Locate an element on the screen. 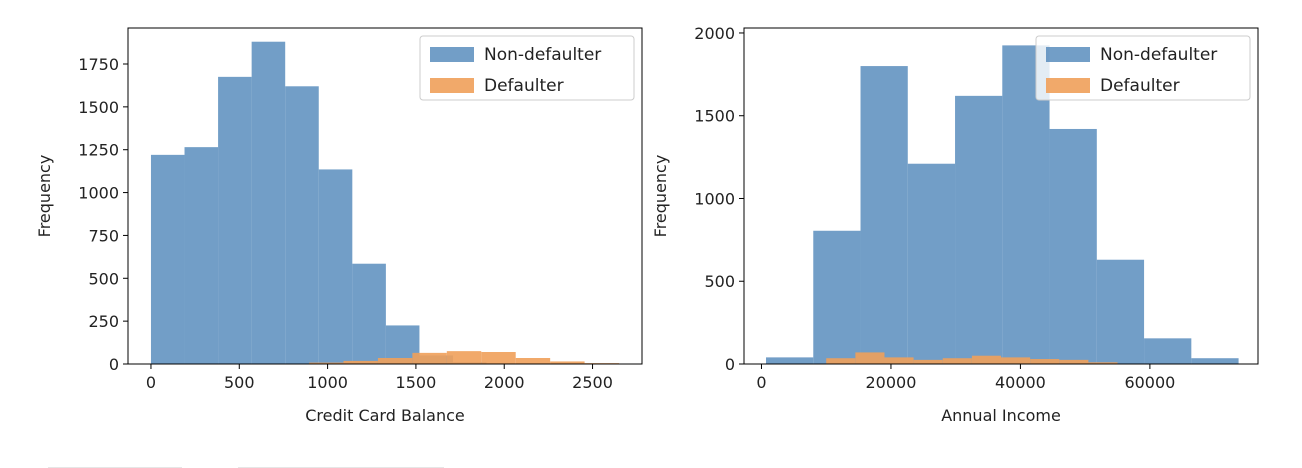 The height and width of the screenshot is (468, 1302). x-tick-label: 2500 is located at coordinates (592, 382).